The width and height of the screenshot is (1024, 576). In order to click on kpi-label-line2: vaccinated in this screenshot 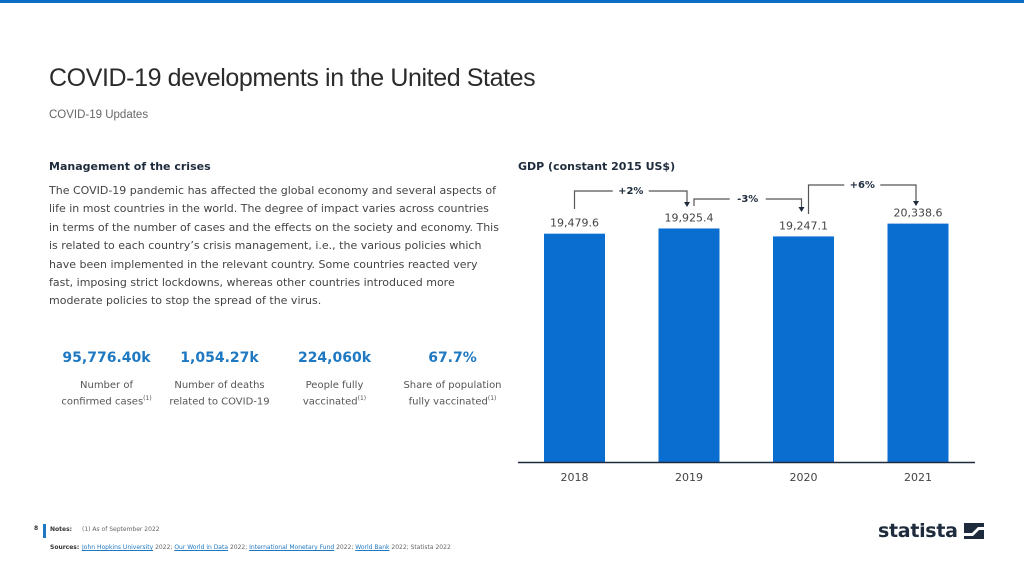, I will do `click(330, 402)`.